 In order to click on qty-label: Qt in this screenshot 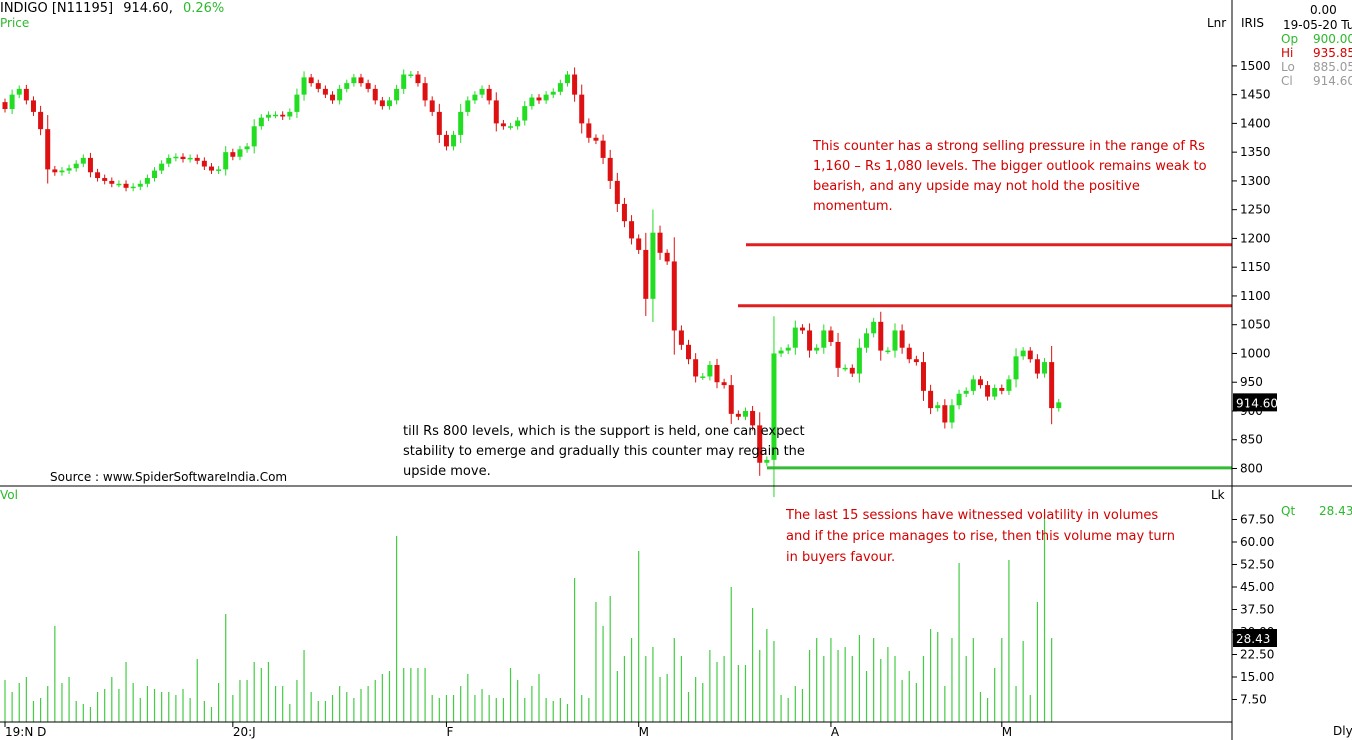, I will do `click(1288, 511)`.